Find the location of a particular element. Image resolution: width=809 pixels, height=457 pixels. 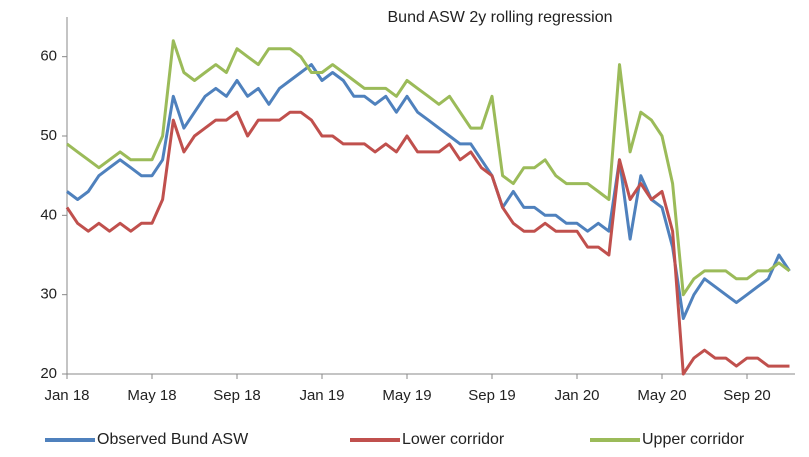

x-tick-label: Sep 20 is located at coordinates (747, 395).